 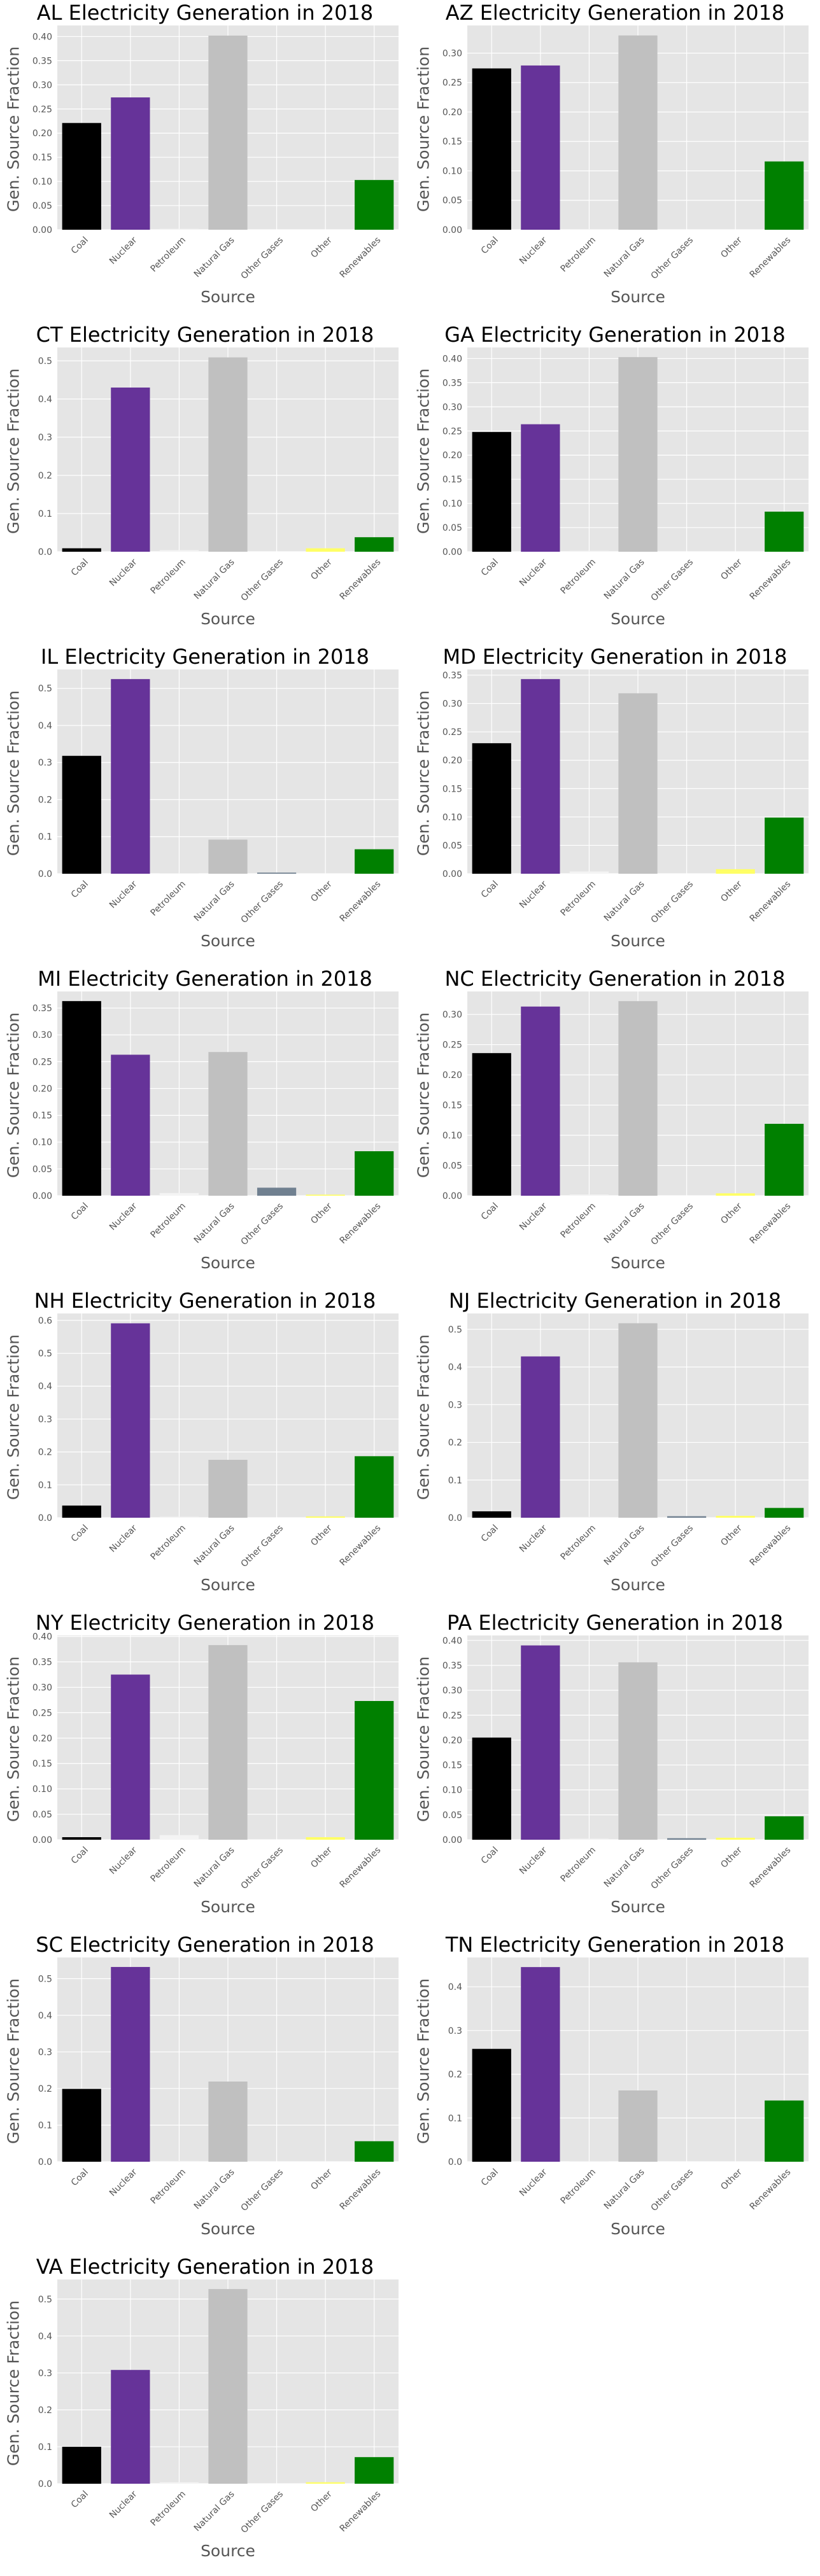 What do you see at coordinates (452, 201) in the screenshot?
I see `y-tick-label: 0.05` at bounding box center [452, 201].